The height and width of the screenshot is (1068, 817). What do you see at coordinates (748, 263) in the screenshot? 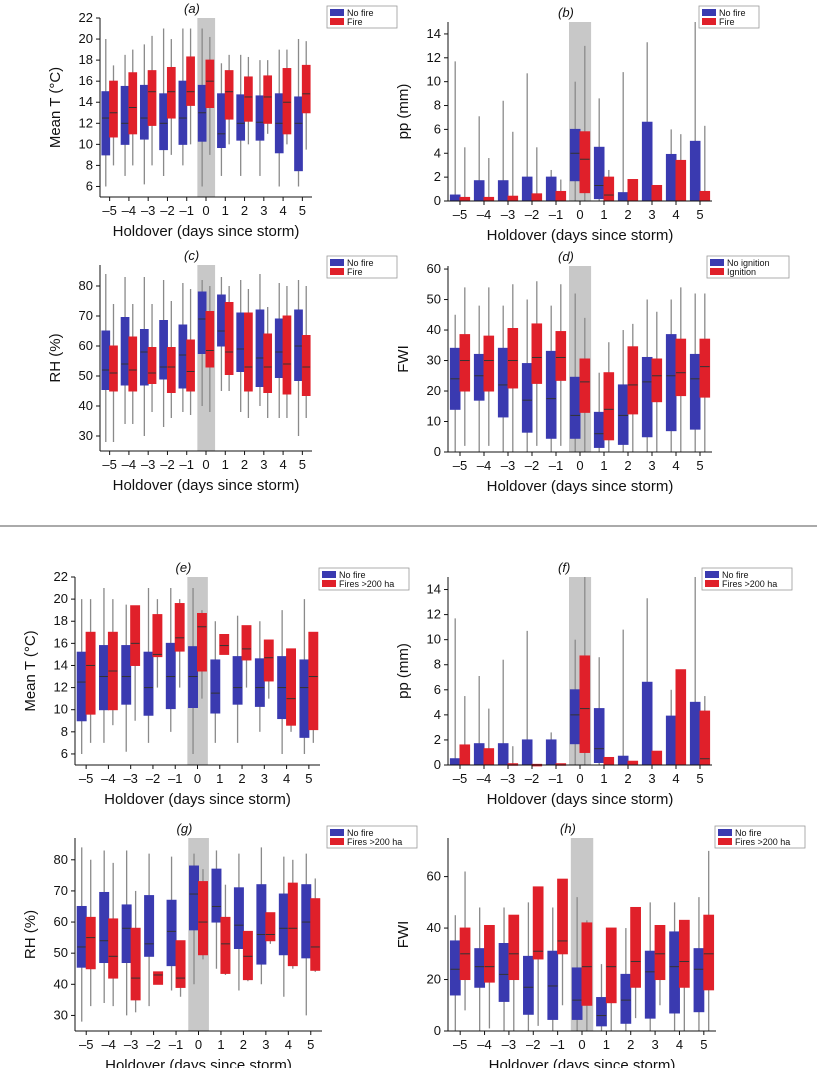
I see `legend-label: No ignition` at bounding box center [748, 263].